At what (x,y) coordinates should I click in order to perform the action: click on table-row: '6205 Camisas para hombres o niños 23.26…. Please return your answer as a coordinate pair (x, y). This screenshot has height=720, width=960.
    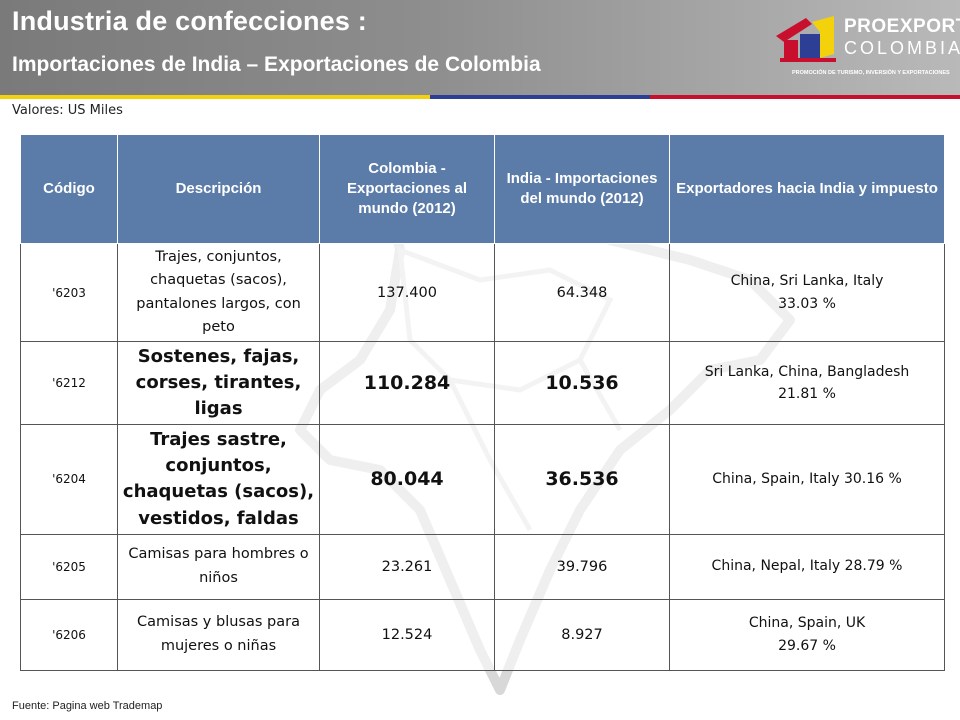
    Looking at the image, I should click on (482, 566).